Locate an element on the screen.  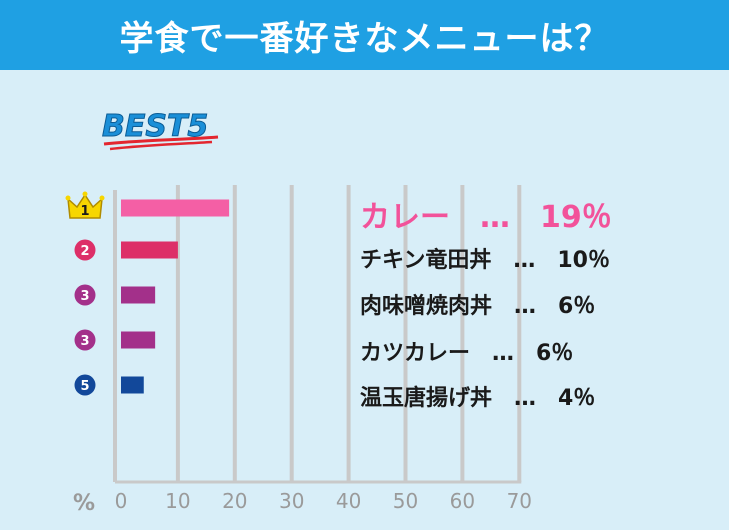
item-label: 温玉唐揚げ丼 … 4％ is located at coordinates (478, 398).